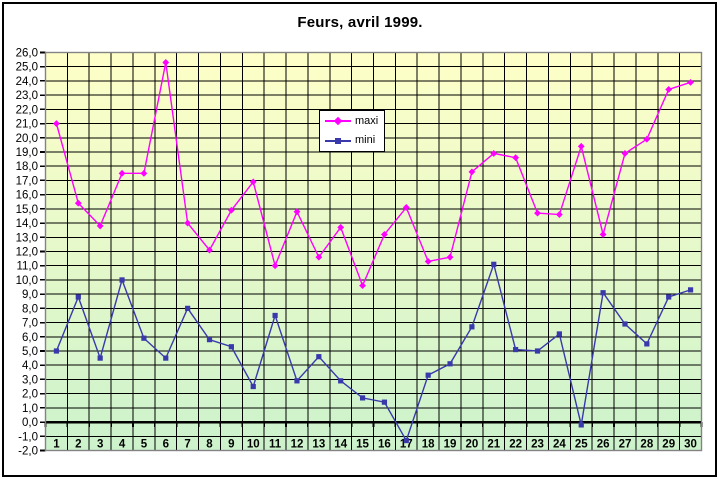 This screenshot has height=480, width=720. Describe the element at coordinates (559, 445) in the screenshot. I see `x-tick-label: 24` at that location.